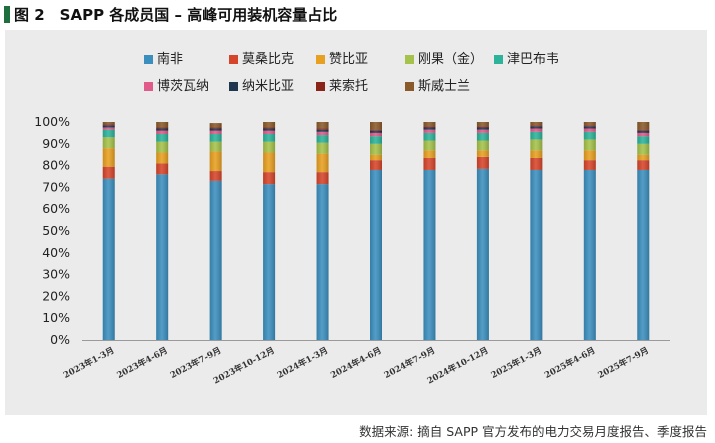 The width and height of the screenshot is (715, 443). Describe the element at coordinates (444, 59) in the screenshot. I see `legend-item: 刚果（金）` at that location.